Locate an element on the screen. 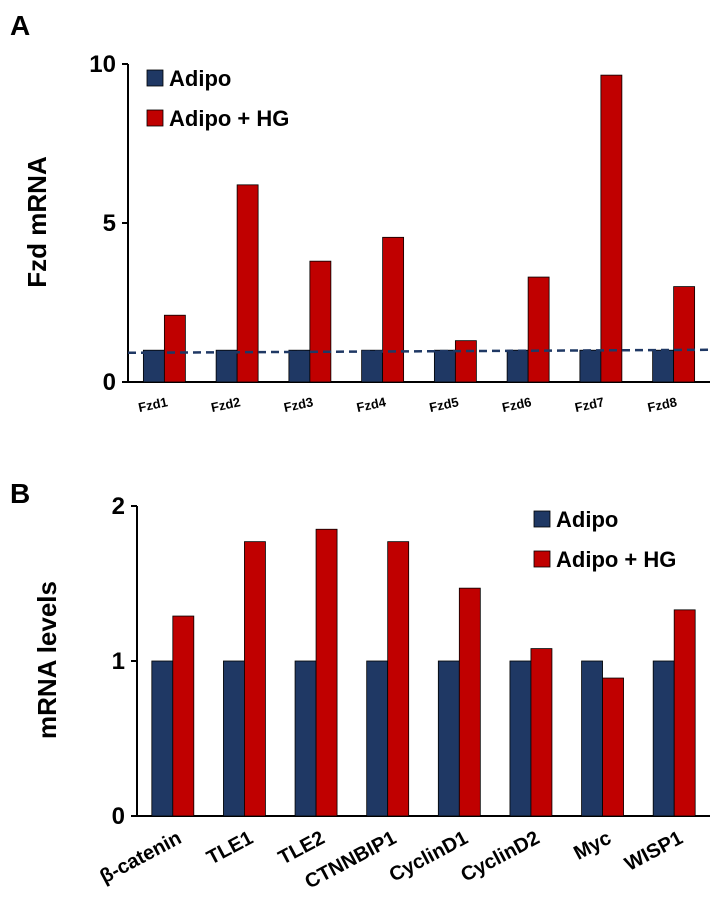 This screenshot has height=916, width=710. x-tick-label: TLE1 is located at coordinates (230, 848).